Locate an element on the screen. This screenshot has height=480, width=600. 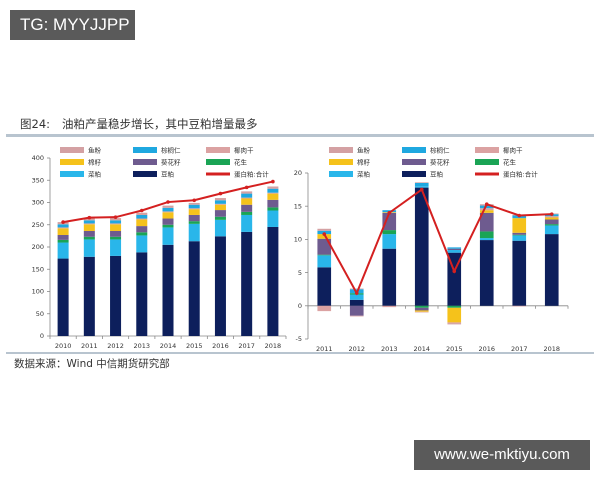
y-tick-label: 5 is located at coordinates (300, 273).